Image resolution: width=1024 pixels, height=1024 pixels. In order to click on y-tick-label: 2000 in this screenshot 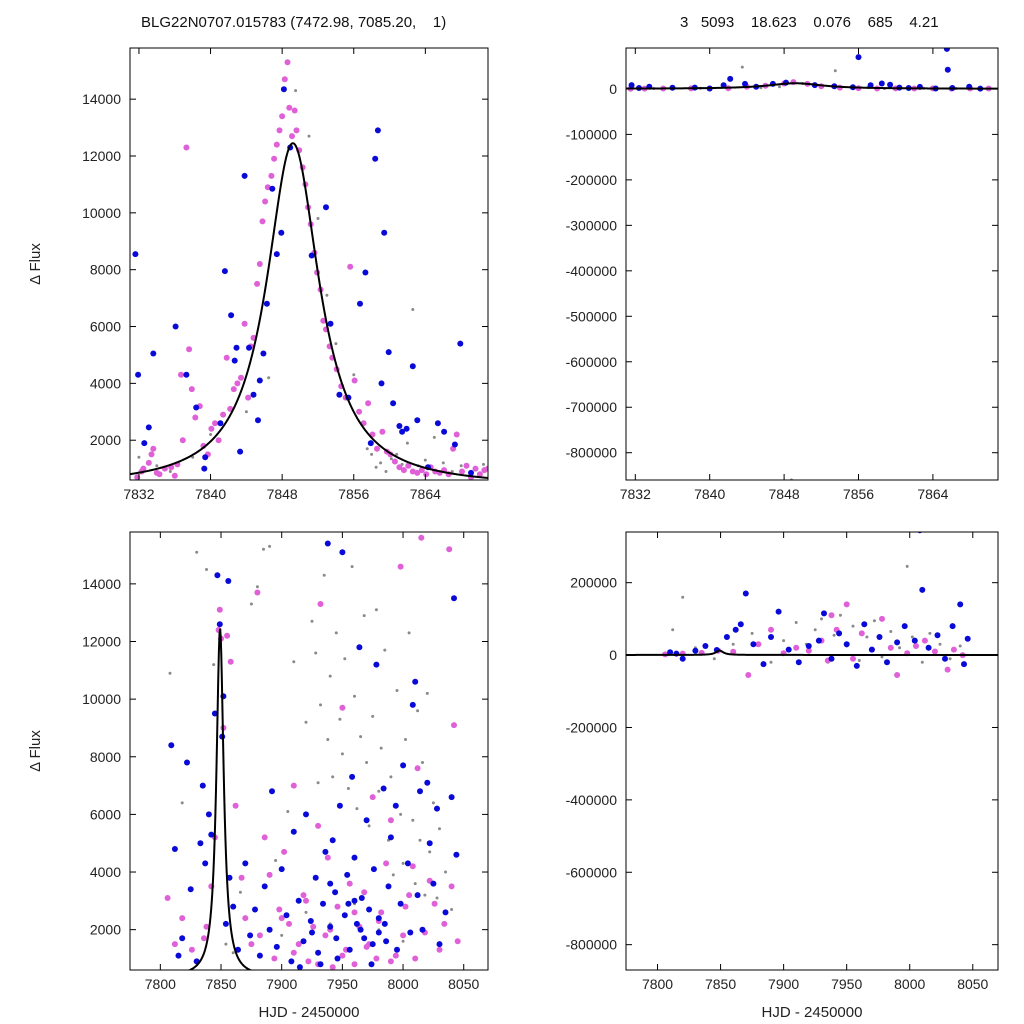, I will do `click(105, 930)`.